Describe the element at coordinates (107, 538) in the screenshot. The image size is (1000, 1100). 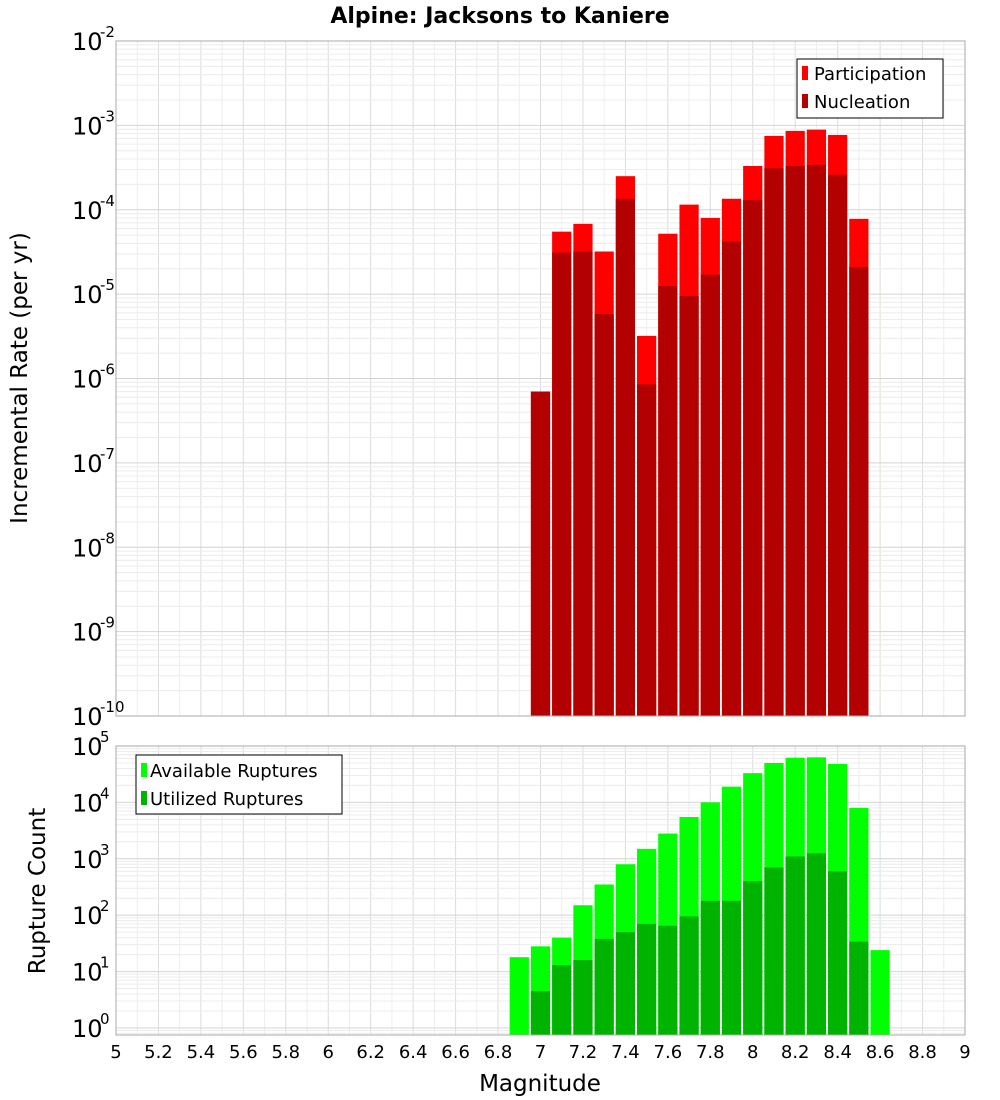
I see `rate-y-tick-exponent: -8` at that location.